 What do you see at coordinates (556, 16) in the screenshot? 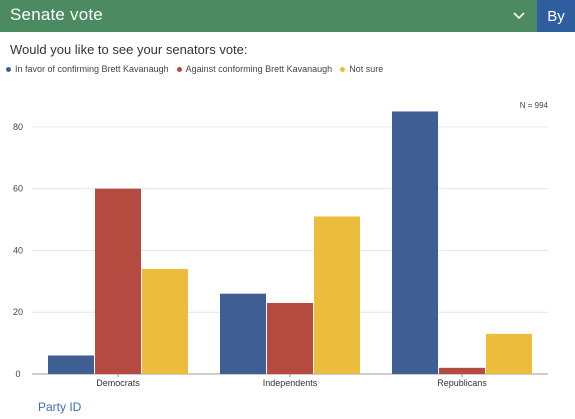
I see `by-button: By` at bounding box center [556, 16].